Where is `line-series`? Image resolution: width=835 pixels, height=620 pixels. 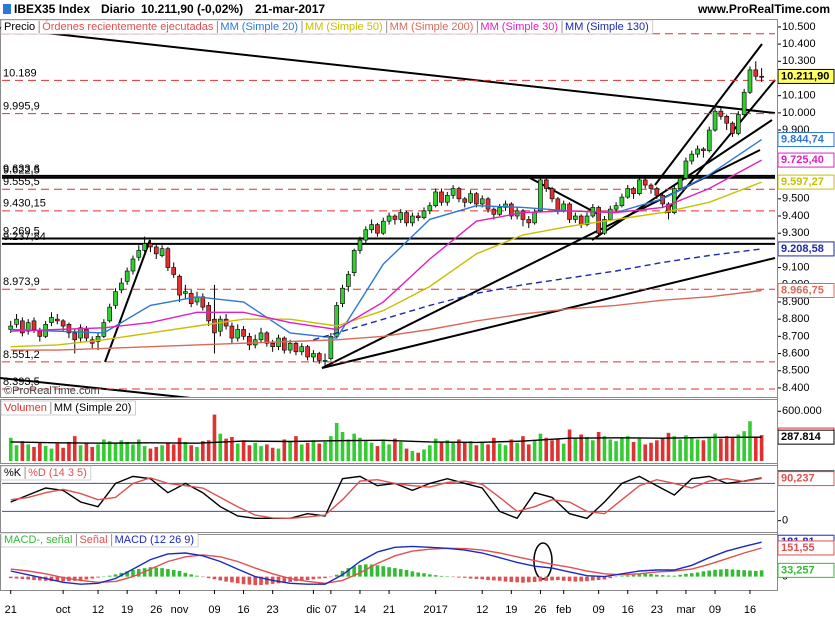
line-series is located at coordinates (386, 497).